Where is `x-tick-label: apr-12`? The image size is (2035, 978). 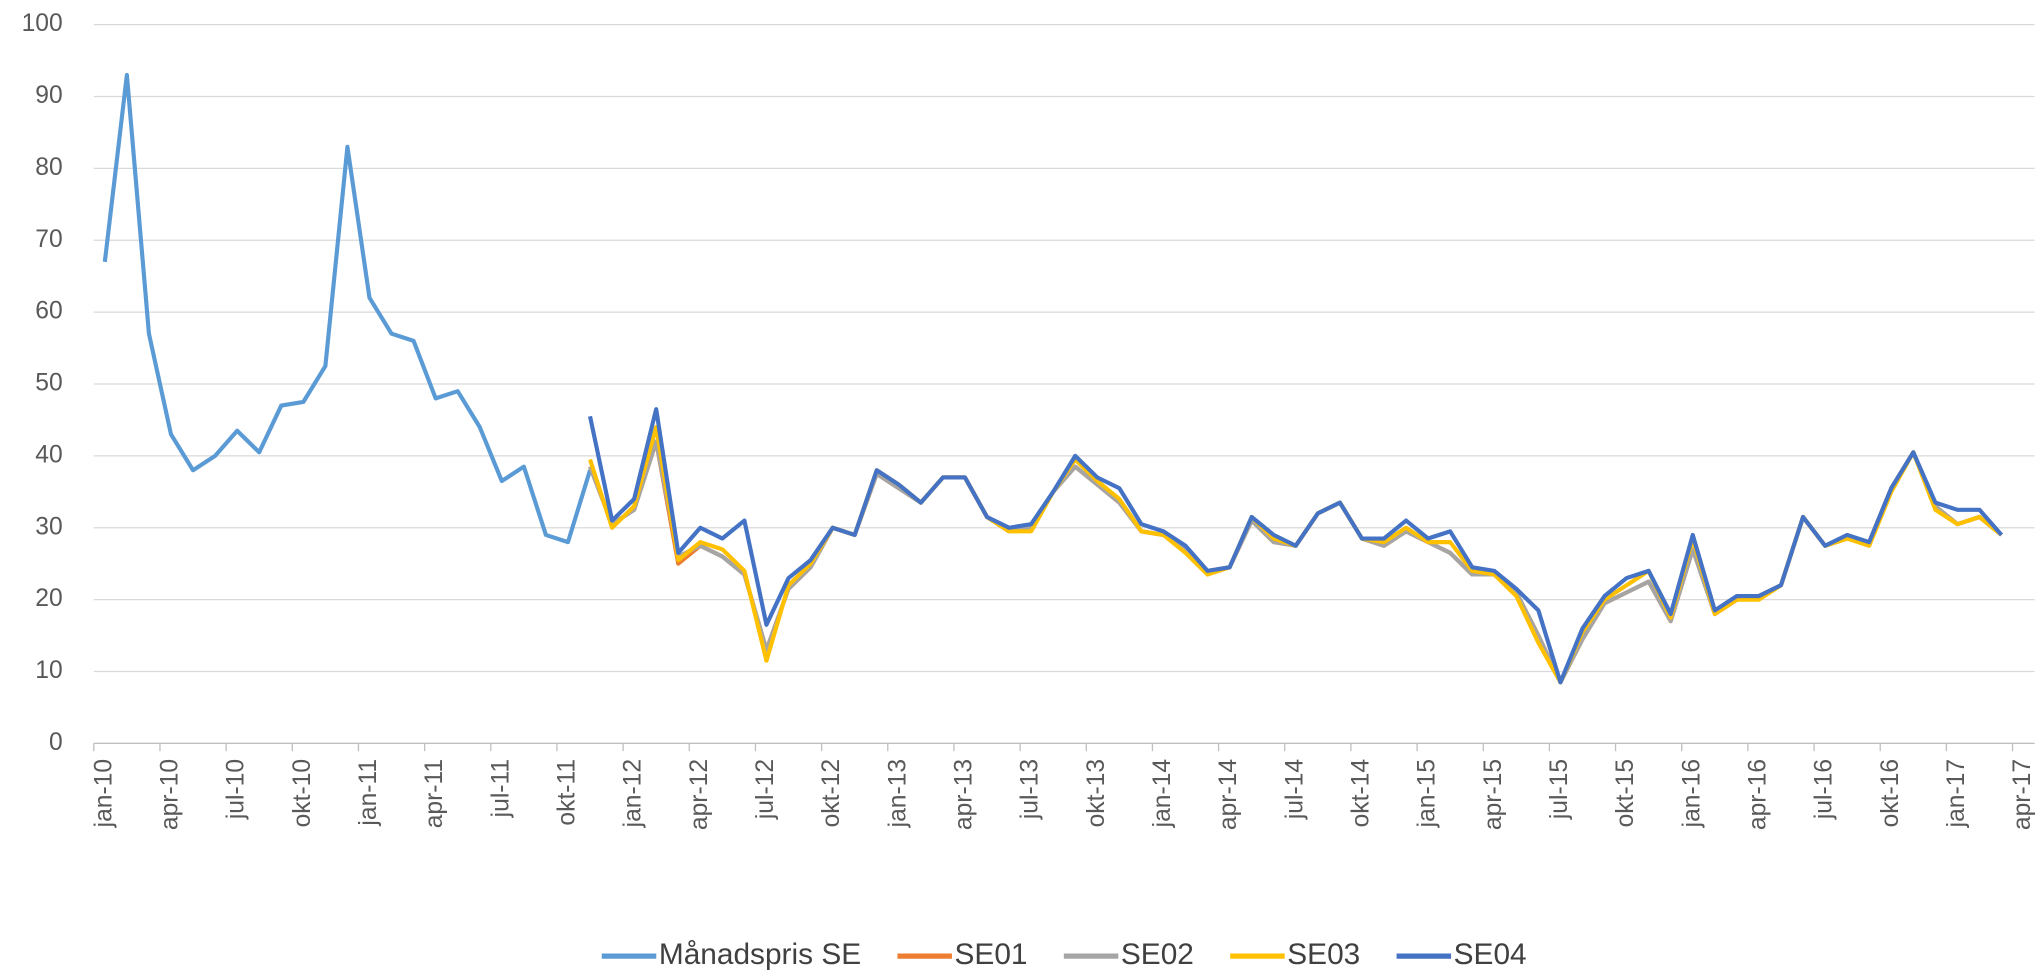 x-tick-label: apr-12 is located at coordinates (699, 794).